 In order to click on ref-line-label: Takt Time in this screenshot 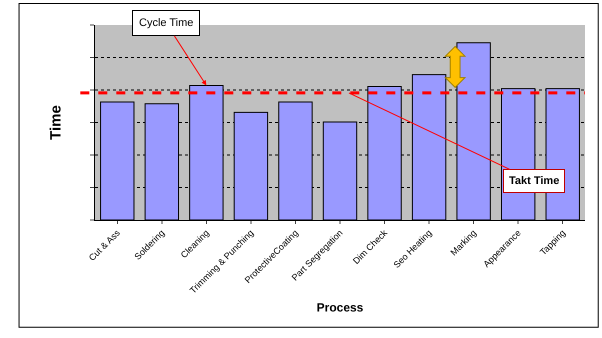, I will do `click(534, 181)`.